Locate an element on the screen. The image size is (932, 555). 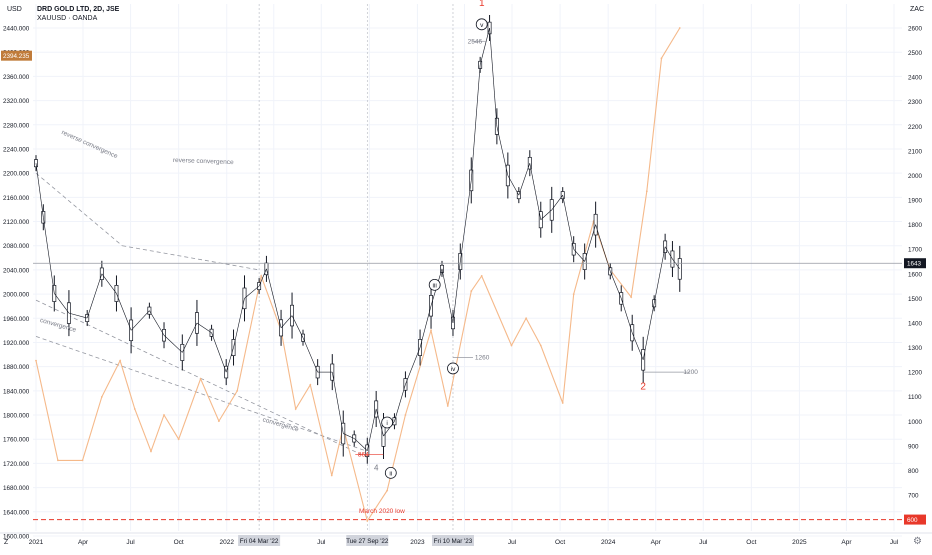
right-axis-tick: 1300 is located at coordinates (915, 348).